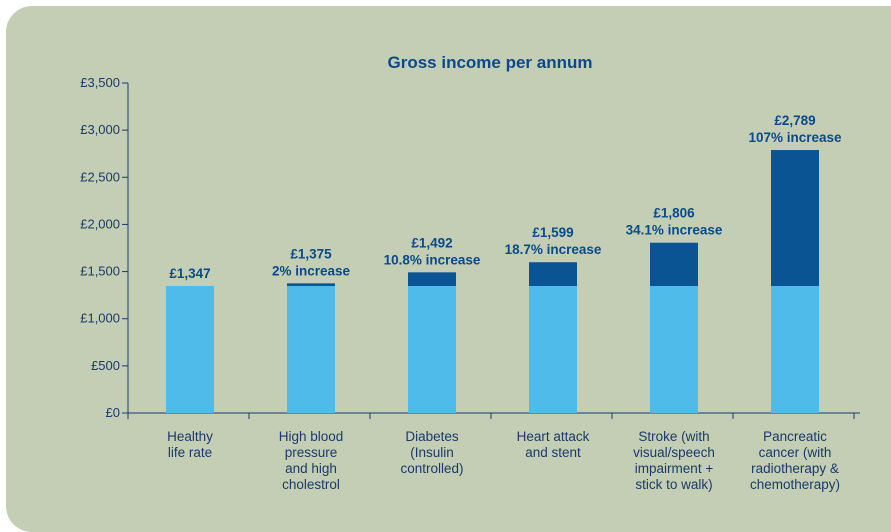  Describe the element at coordinates (553, 436) in the screenshot. I see `category-label-line: Heart attack` at that location.